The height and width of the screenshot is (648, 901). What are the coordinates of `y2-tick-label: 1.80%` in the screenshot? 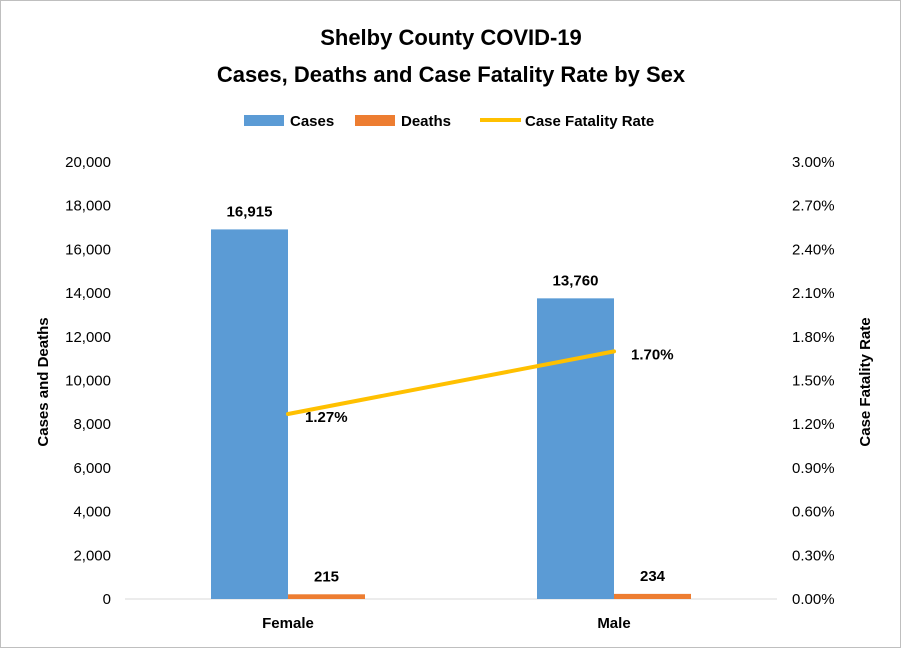 It's located at (813, 337).